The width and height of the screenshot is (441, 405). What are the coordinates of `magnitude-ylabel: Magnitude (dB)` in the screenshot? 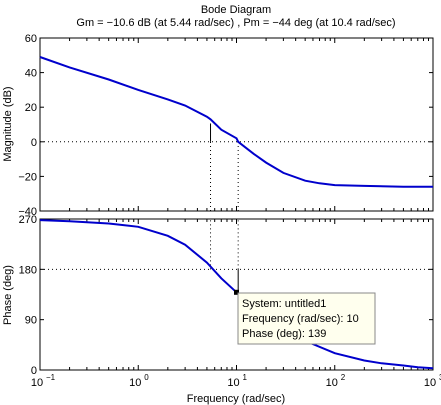 It's located at (8, 123).